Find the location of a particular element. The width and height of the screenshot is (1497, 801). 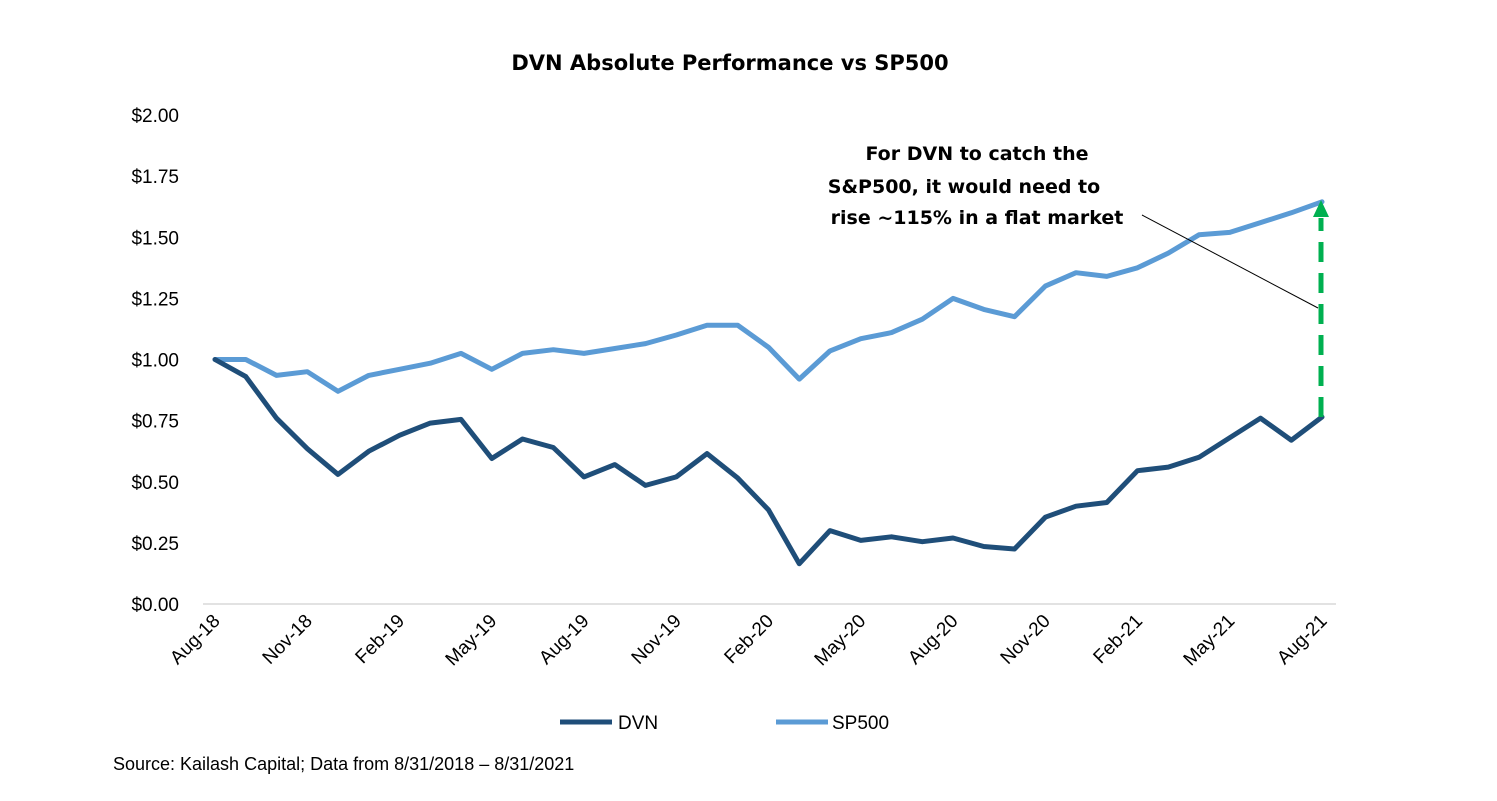

x-tick-label: May-20 is located at coordinates (841, 641).